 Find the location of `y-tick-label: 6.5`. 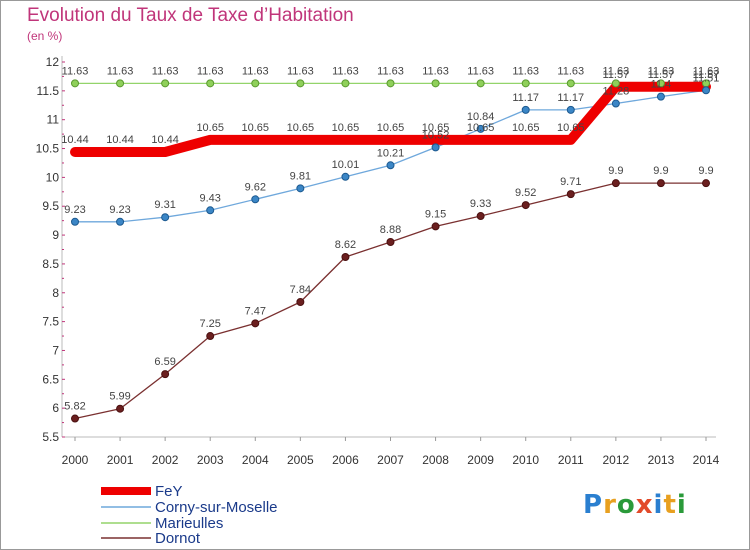

y-tick-label: 6.5 is located at coordinates (50, 379).